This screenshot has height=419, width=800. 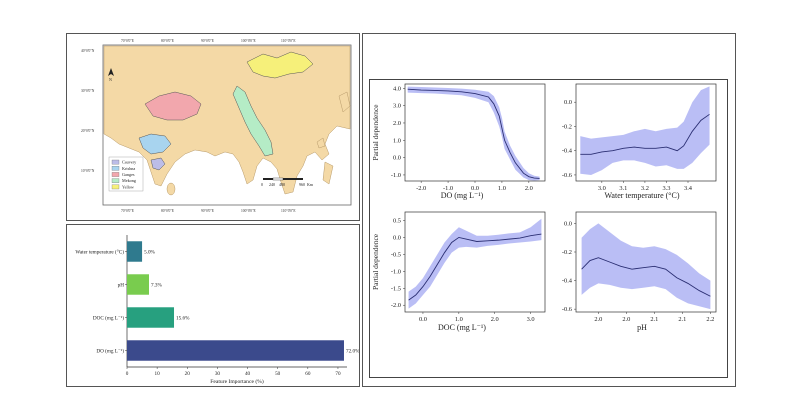 I want to click on legend-label: Ganges, so click(x=128, y=174).